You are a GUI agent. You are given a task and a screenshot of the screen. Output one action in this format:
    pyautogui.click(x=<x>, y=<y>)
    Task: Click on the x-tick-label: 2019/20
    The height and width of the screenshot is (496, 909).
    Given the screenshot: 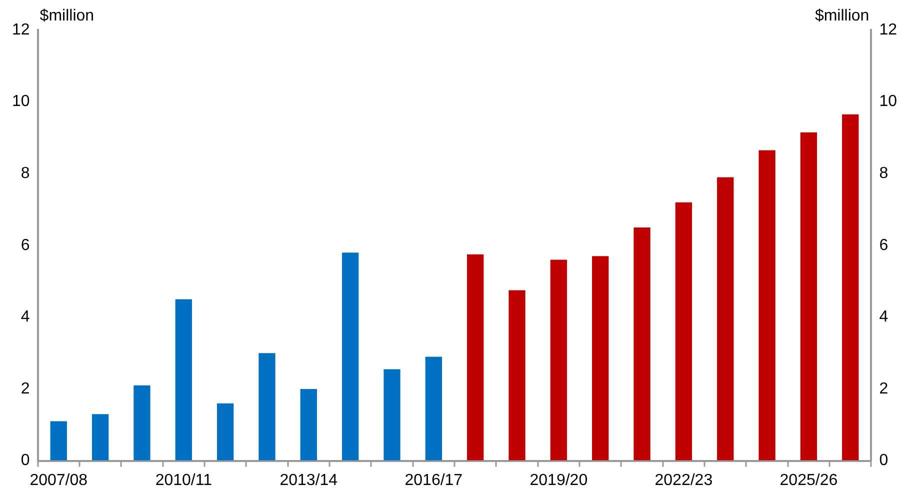 What is the action you would take?
    pyautogui.click(x=559, y=480)
    